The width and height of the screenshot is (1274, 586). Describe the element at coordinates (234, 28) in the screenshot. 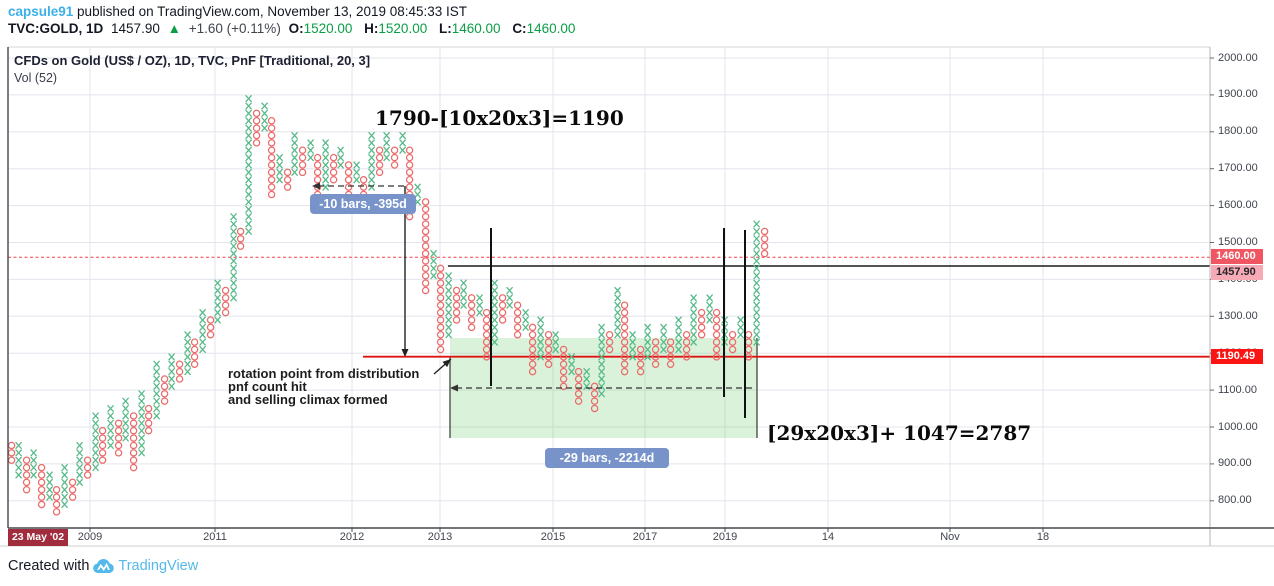

I see `price-change: +1.60 (+0.11%)` at that location.